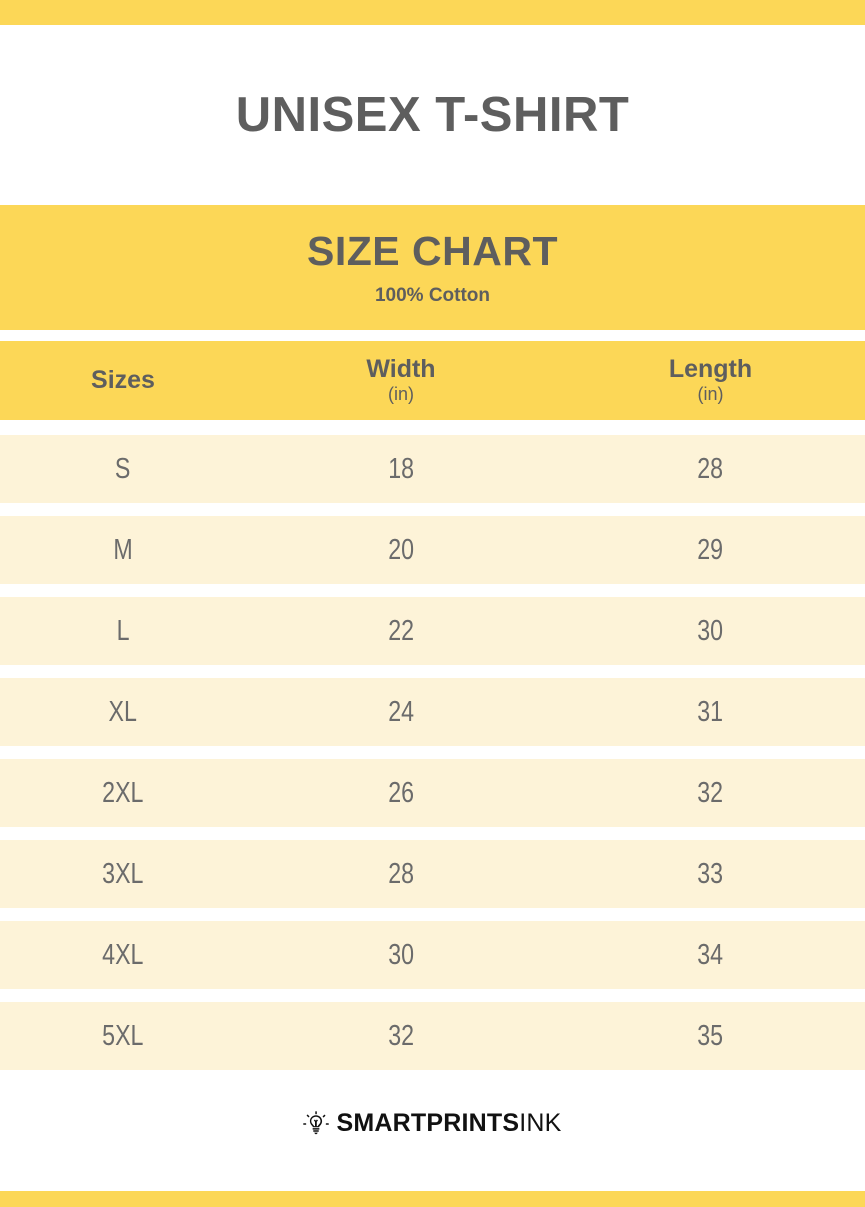 The image size is (865, 1207). I want to click on cell-size-value: 5XL, so click(123, 1035).